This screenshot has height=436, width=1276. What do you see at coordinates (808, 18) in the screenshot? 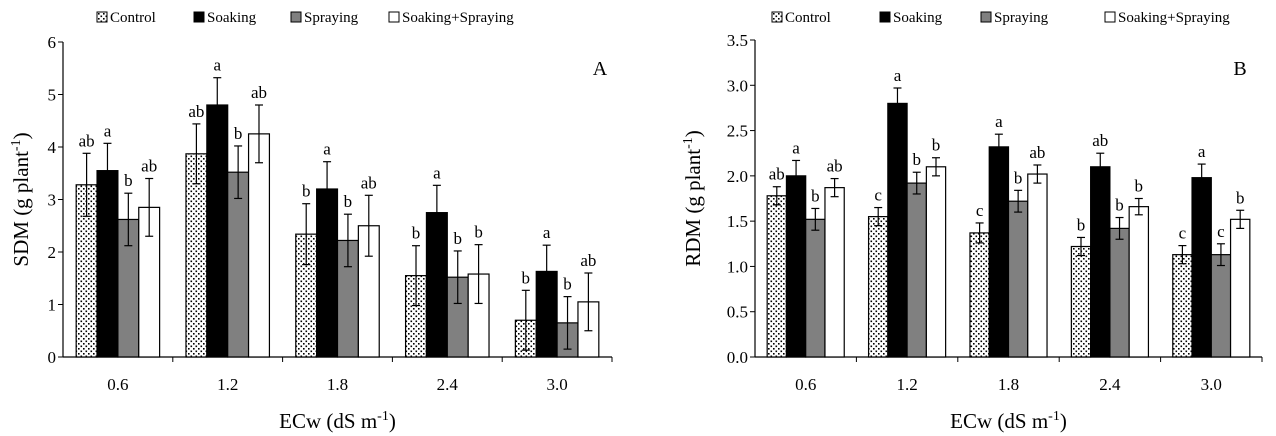
I see `legend-label: Control` at bounding box center [808, 18].